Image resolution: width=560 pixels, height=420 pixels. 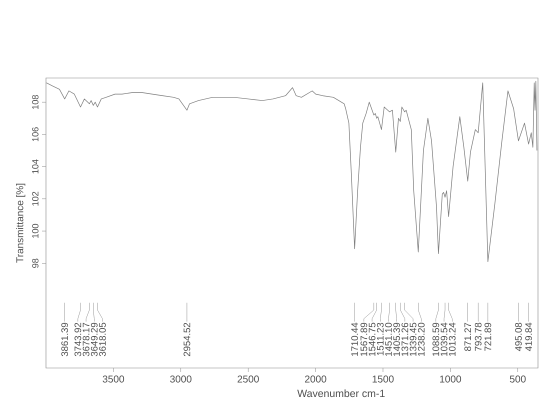 I want to click on x-axis-title: Wavenumber cm-1, so click(x=341, y=393).